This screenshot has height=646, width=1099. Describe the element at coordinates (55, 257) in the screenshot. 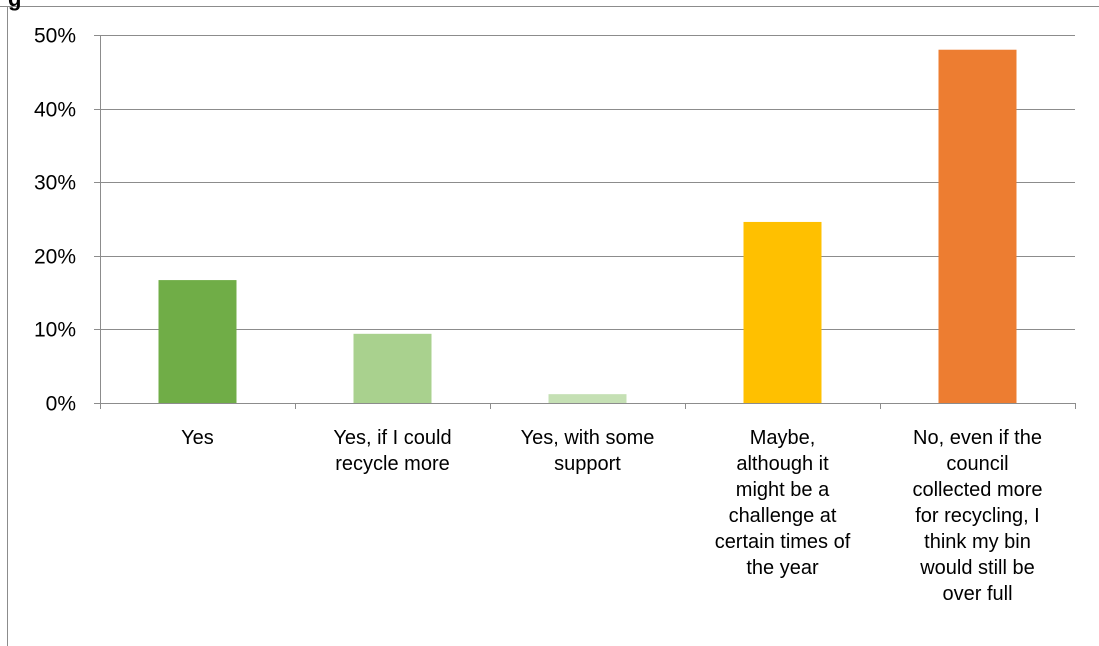

I see `y-tick-label: 20%` at that location.